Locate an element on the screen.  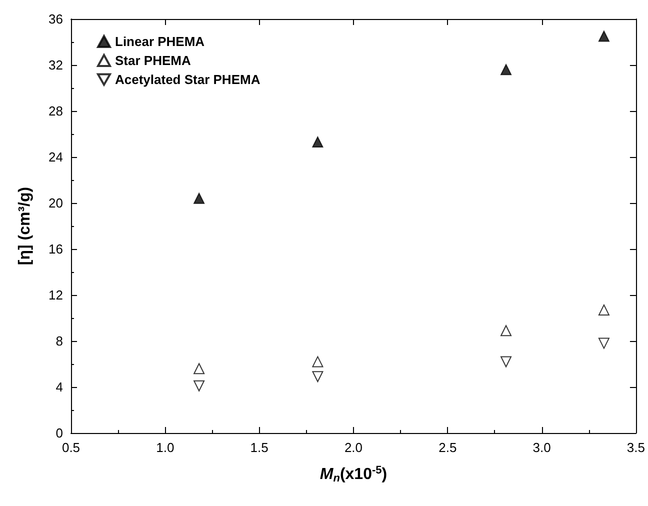
x-tick-label: 3.5 is located at coordinates (636, 447).